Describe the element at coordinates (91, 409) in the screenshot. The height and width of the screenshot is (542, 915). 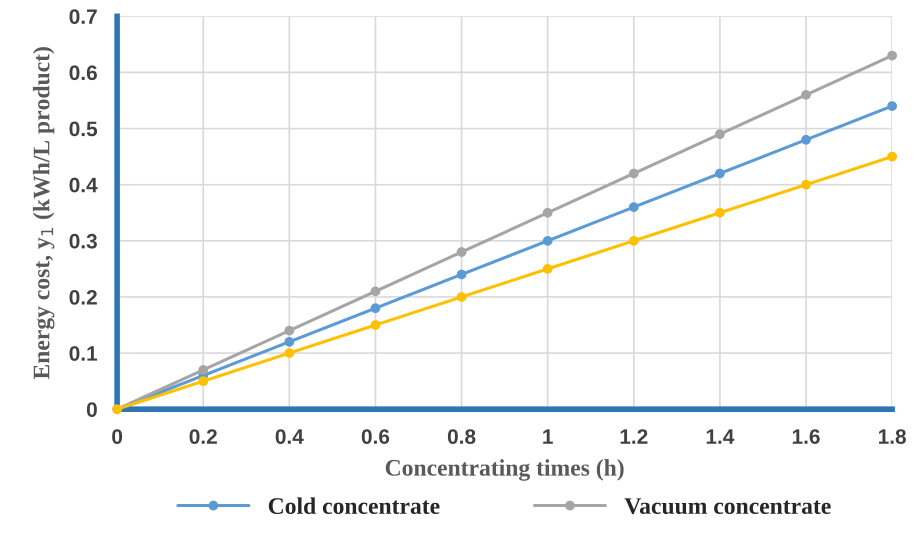
I see `y-tick-label: 0` at that location.